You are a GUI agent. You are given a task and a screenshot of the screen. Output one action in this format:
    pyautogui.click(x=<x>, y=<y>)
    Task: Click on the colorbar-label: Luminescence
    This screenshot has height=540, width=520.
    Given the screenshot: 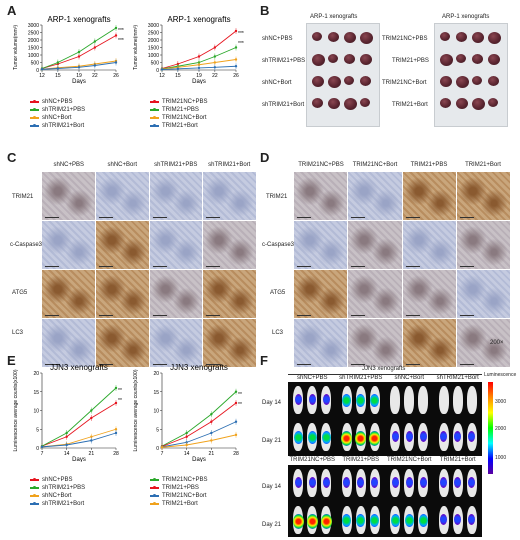 What is the action you would take?
    pyautogui.click(x=500, y=375)
    